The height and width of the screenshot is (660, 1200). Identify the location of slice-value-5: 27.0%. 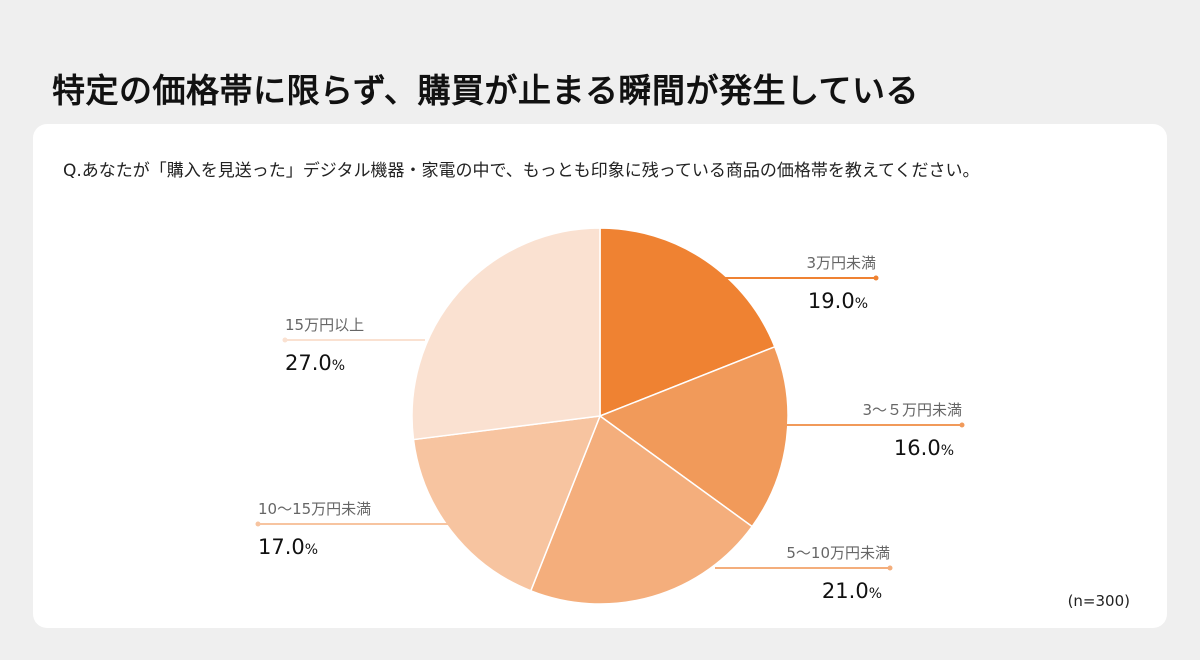
(315, 363).